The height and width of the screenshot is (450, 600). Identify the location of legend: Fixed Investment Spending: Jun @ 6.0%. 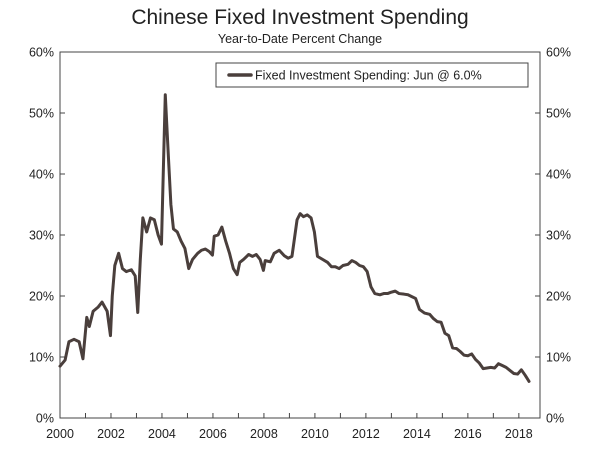
(372, 75).